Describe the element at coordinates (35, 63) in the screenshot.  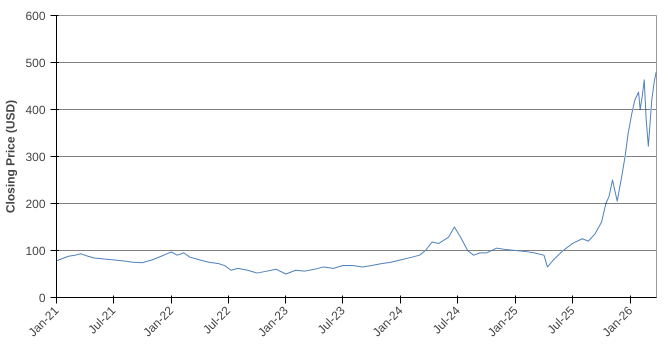
I see `y-tick-label: 500` at that location.